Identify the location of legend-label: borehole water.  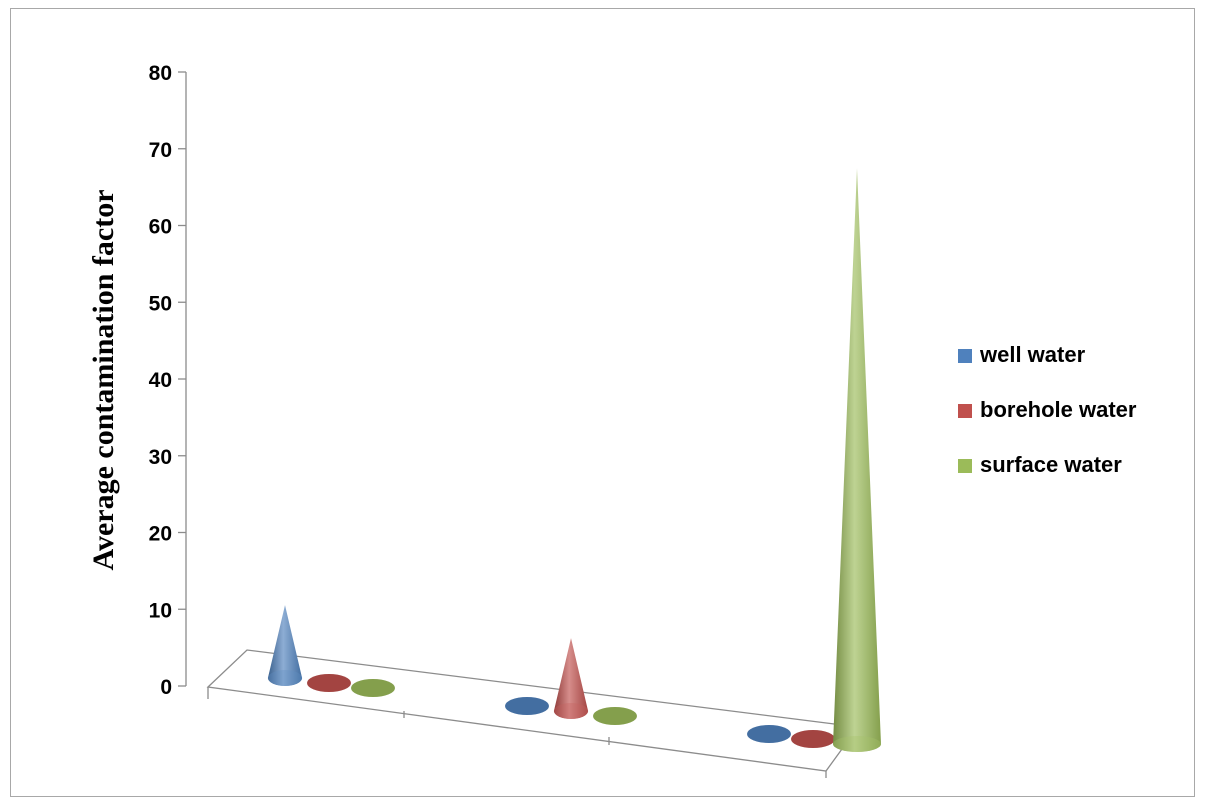
(1058, 409).